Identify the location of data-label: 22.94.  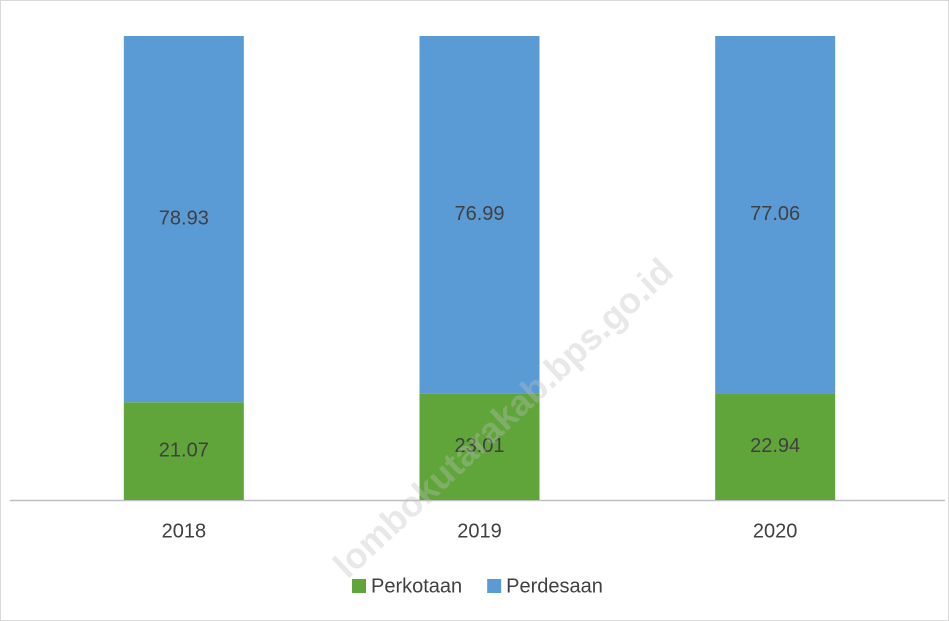
(775, 446).